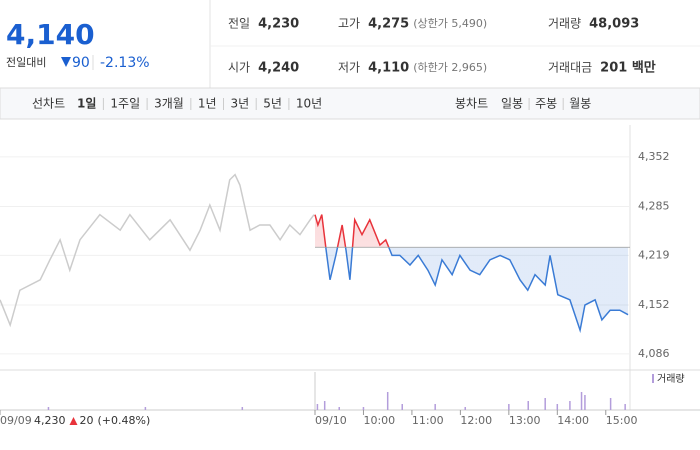  I want to click on candle-tab: 월봉, so click(580, 104).